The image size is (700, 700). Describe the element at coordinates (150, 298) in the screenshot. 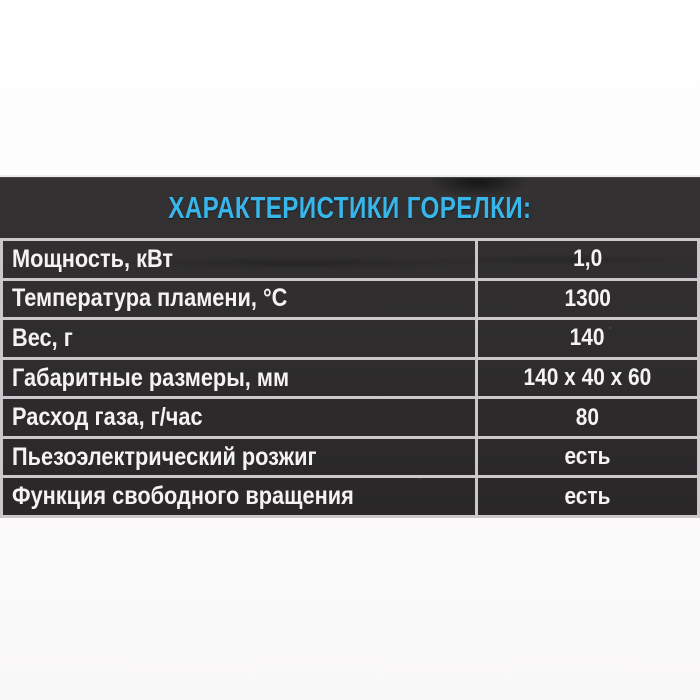

I see `spec-label: Температура пламени, °С` at that location.